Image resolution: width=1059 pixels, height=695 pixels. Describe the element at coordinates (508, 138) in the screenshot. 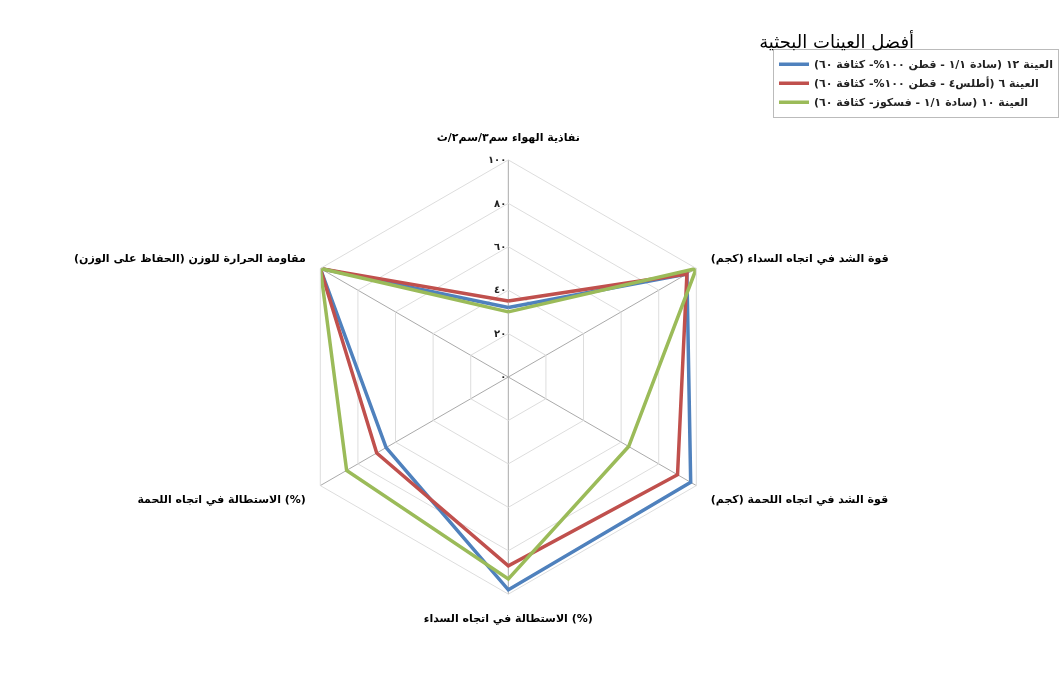

I see `spoke-label: نفاذية الهواء سم٣/سم٢/ث` at that location.